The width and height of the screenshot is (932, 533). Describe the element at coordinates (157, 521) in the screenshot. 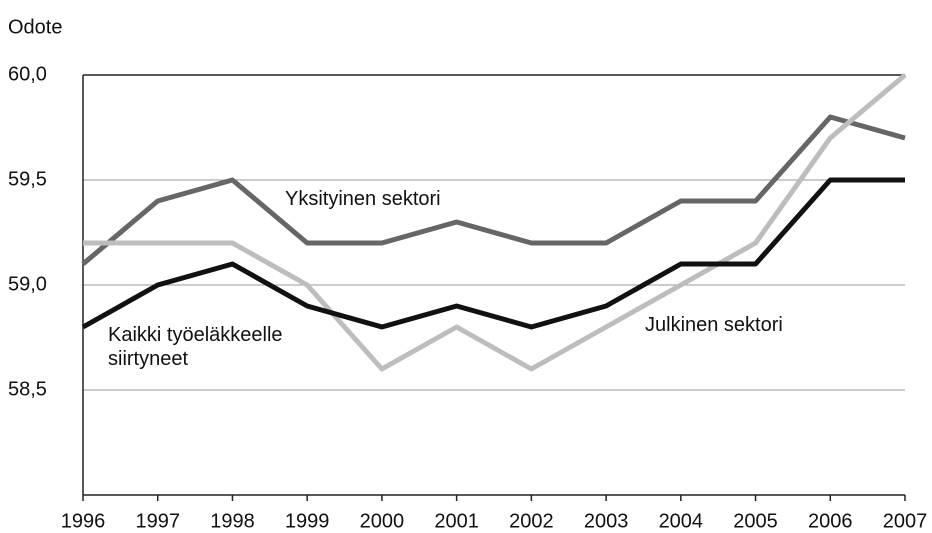

I see `x-tick-label: 1997` at that location.